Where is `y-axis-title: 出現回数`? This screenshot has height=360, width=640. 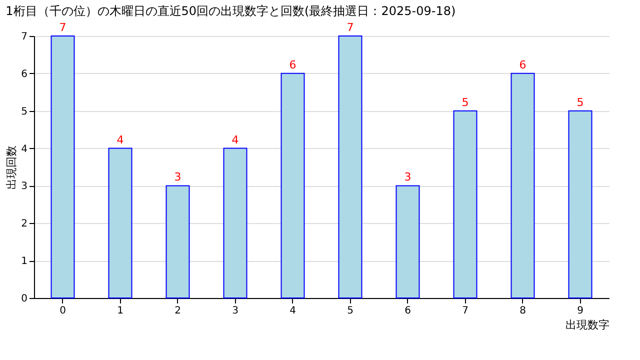 y-axis-title: 出現回数 is located at coordinates (11, 168).